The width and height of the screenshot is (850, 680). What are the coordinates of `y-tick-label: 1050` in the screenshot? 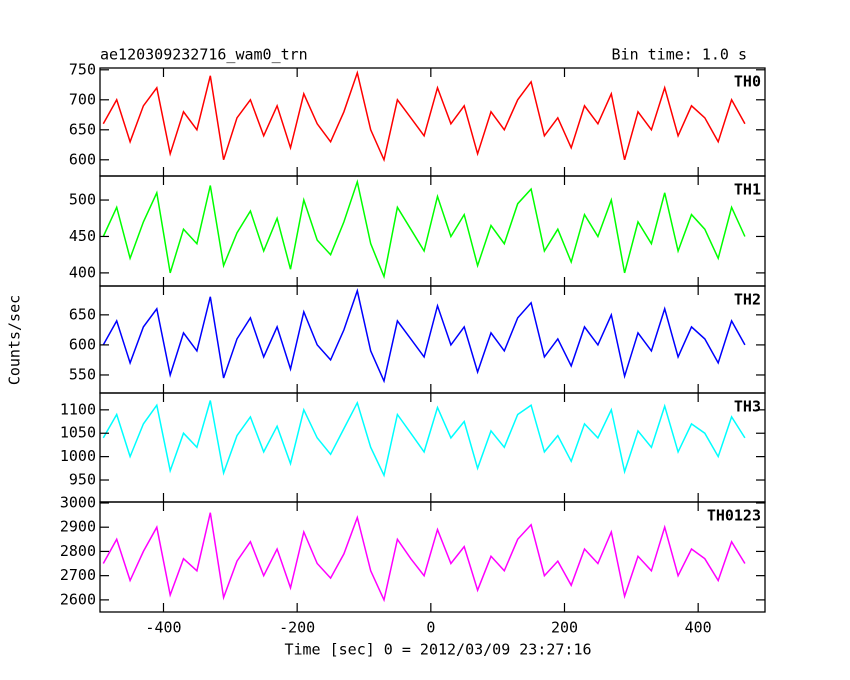 It's located at (78, 433).